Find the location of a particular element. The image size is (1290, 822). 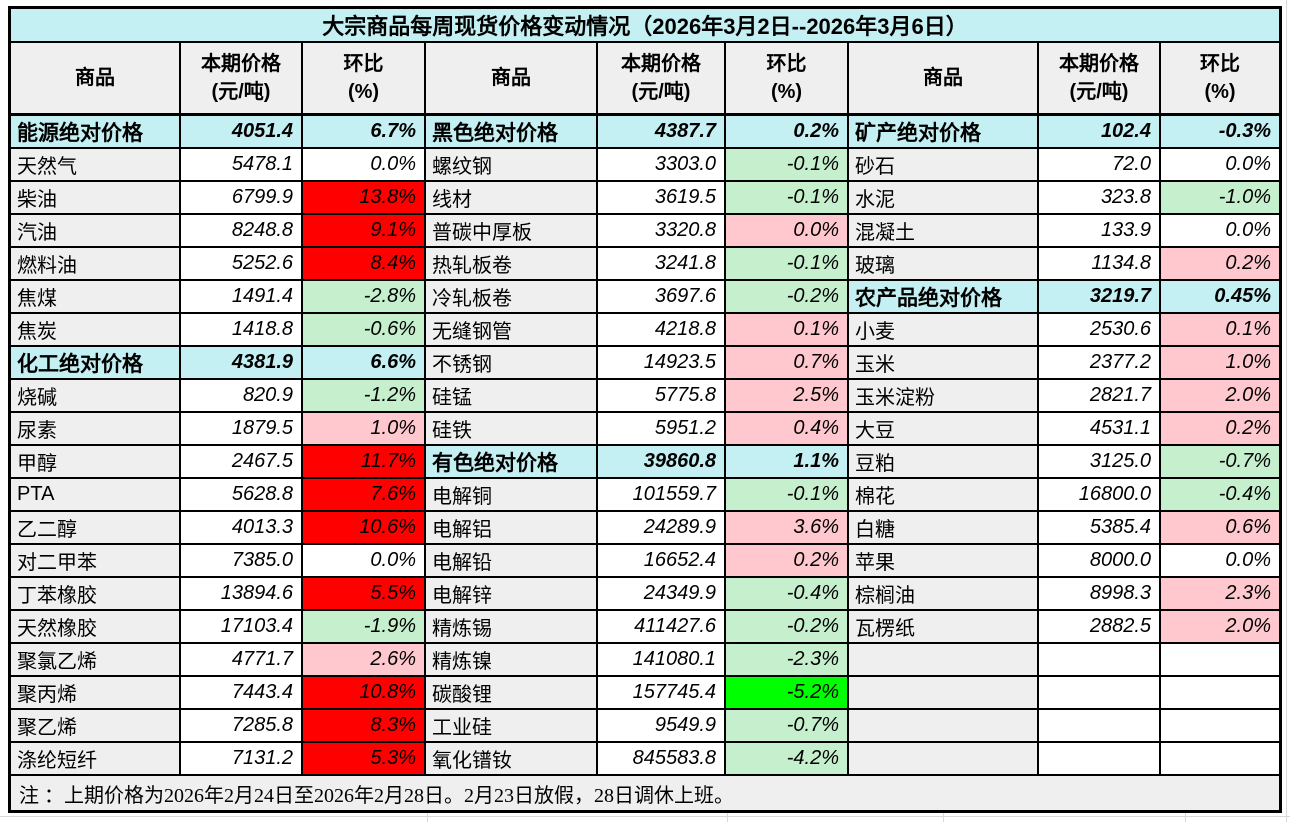

change-cell: 6.7% is located at coordinates (364, 132).